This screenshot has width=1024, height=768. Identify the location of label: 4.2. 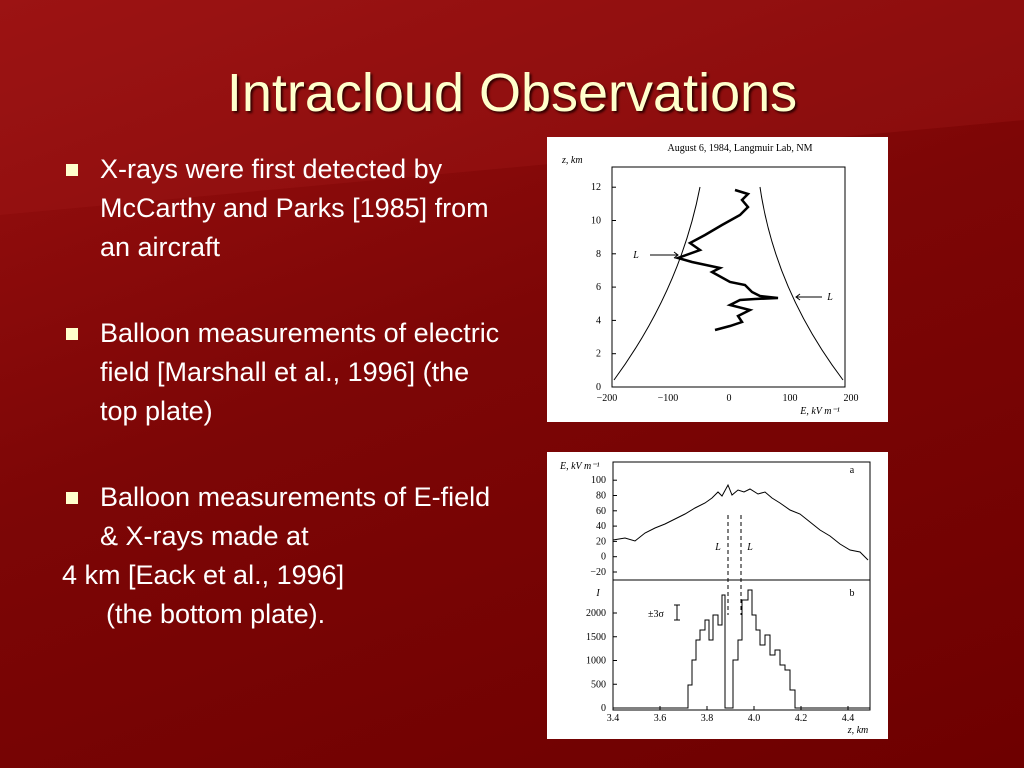
(801, 718).